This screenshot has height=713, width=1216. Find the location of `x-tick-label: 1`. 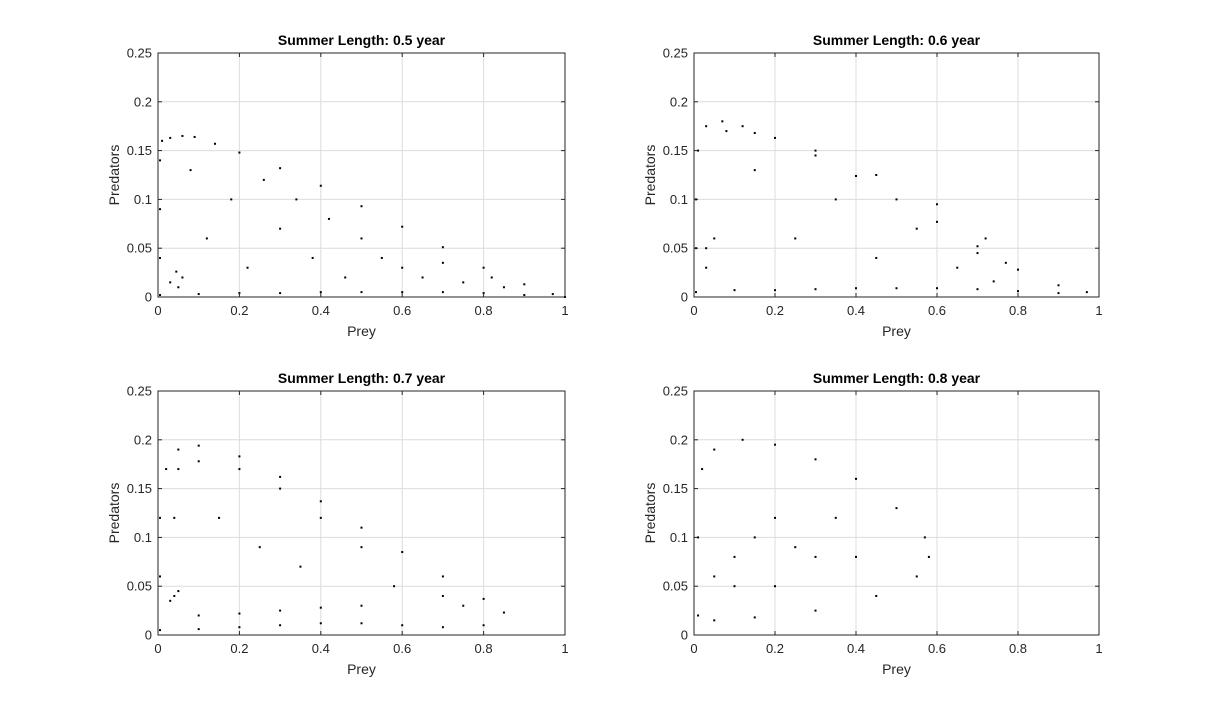

x-tick-label: 1 is located at coordinates (1098, 310).